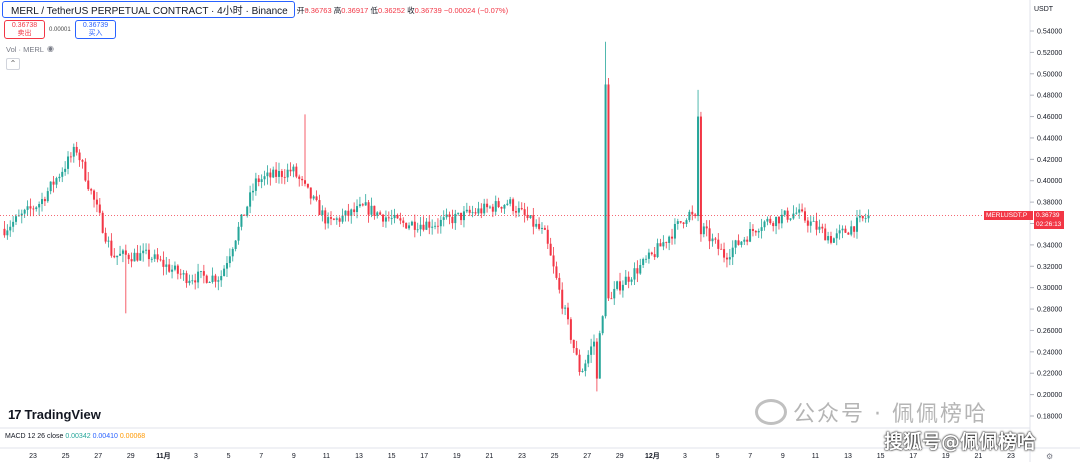 The image size is (1080, 462). What do you see at coordinates (457, 456) in the screenshot?
I see `time-tick-label: 19` at bounding box center [457, 456].